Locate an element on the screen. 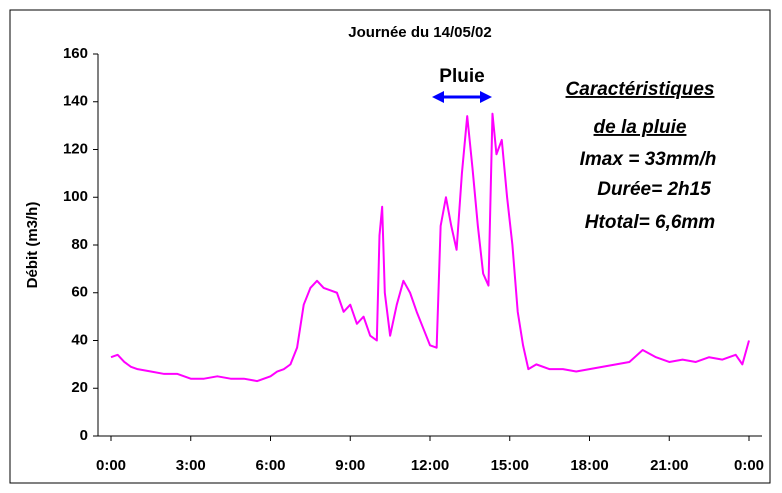  y-tick-label: 100 is located at coordinates (75, 196).